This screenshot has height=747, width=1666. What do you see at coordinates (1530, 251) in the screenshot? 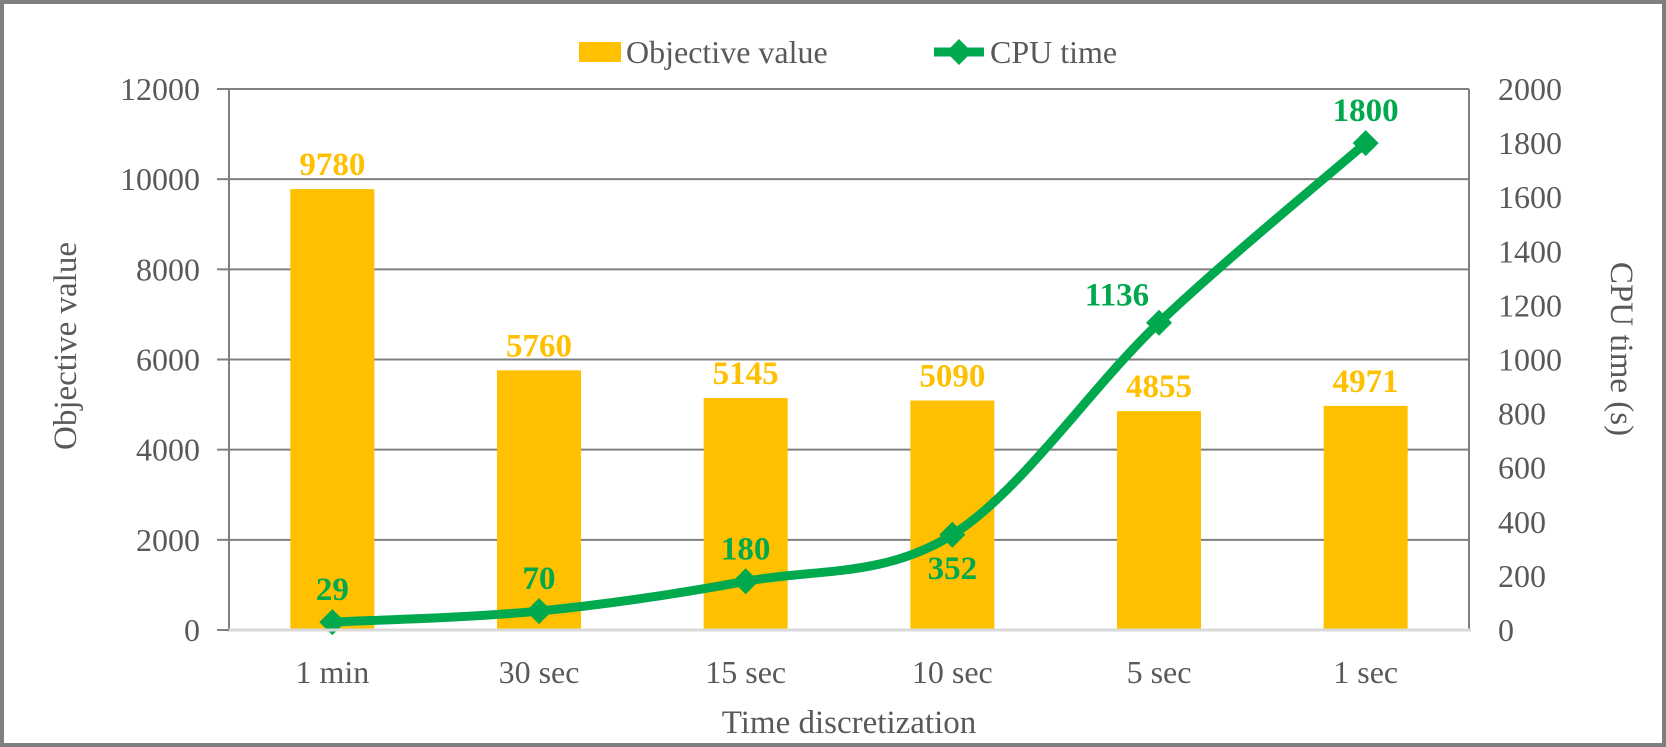
I see `right-axis-tick-label: 1400` at bounding box center [1530, 251].